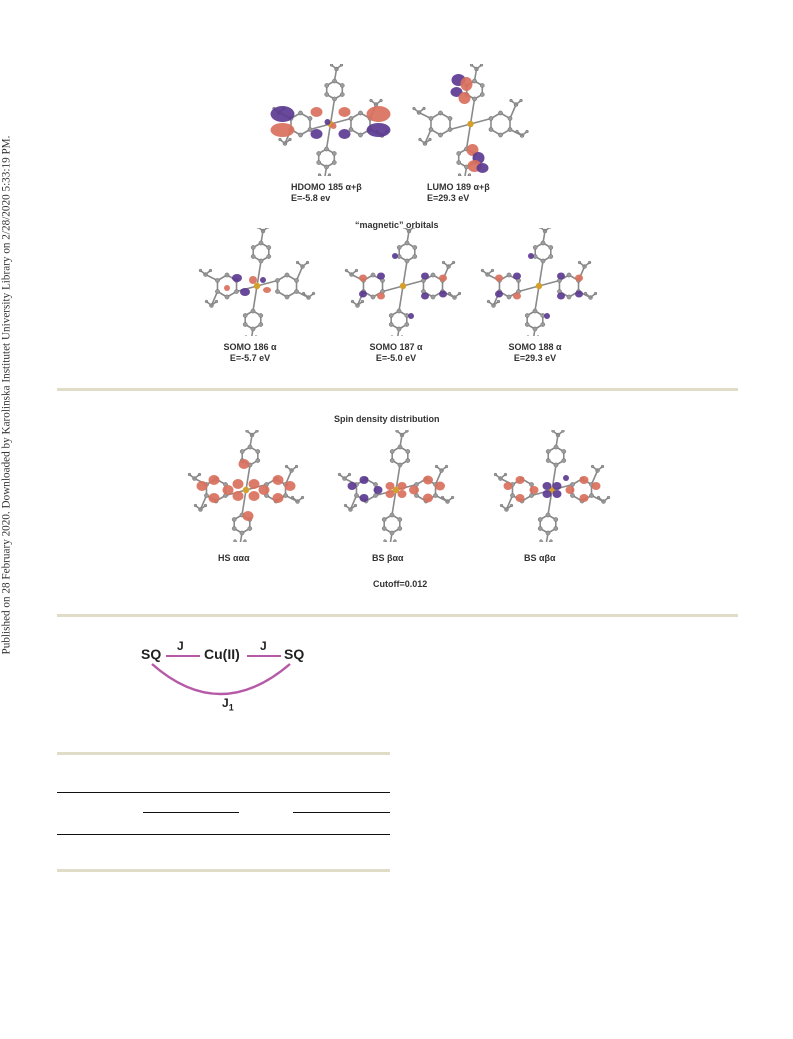  I want to click on figure-divider, so click(397, 389).